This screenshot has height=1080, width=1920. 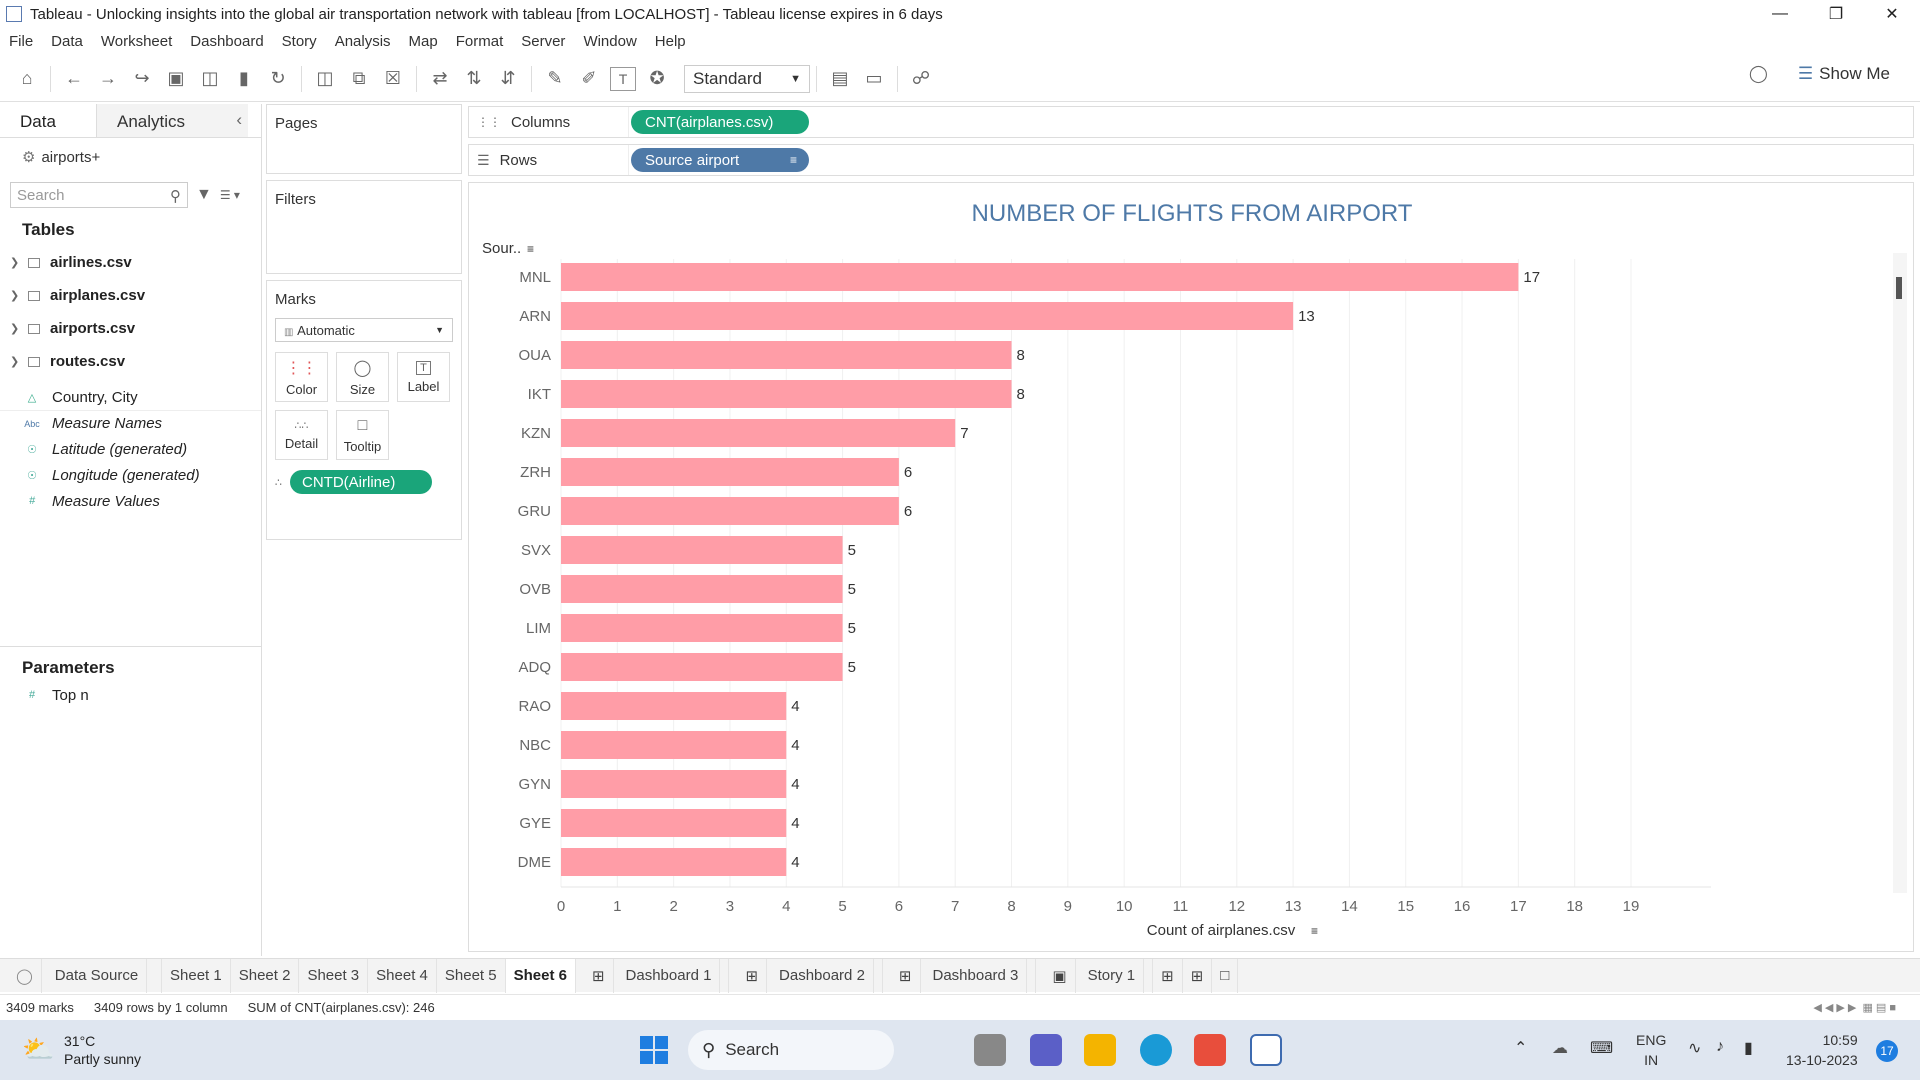 What do you see at coordinates (539, 394) in the screenshot?
I see `y-tick-label: IKT` at bounding box center [539, 394].